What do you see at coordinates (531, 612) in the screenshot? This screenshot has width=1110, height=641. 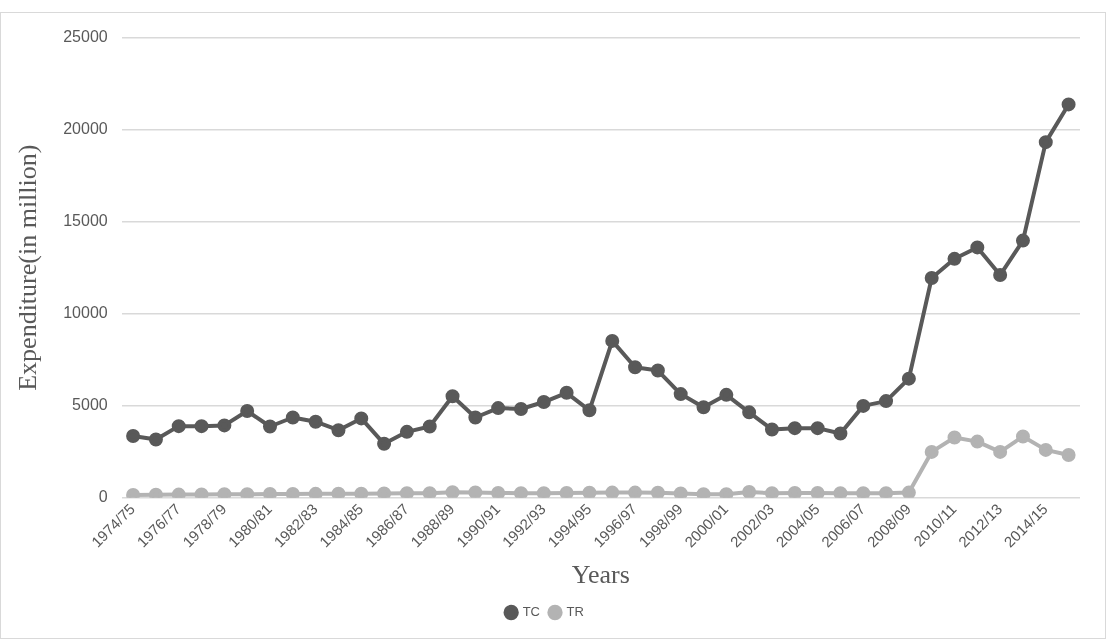 I see `legend-label: TC` at bounding box center [531, 612].